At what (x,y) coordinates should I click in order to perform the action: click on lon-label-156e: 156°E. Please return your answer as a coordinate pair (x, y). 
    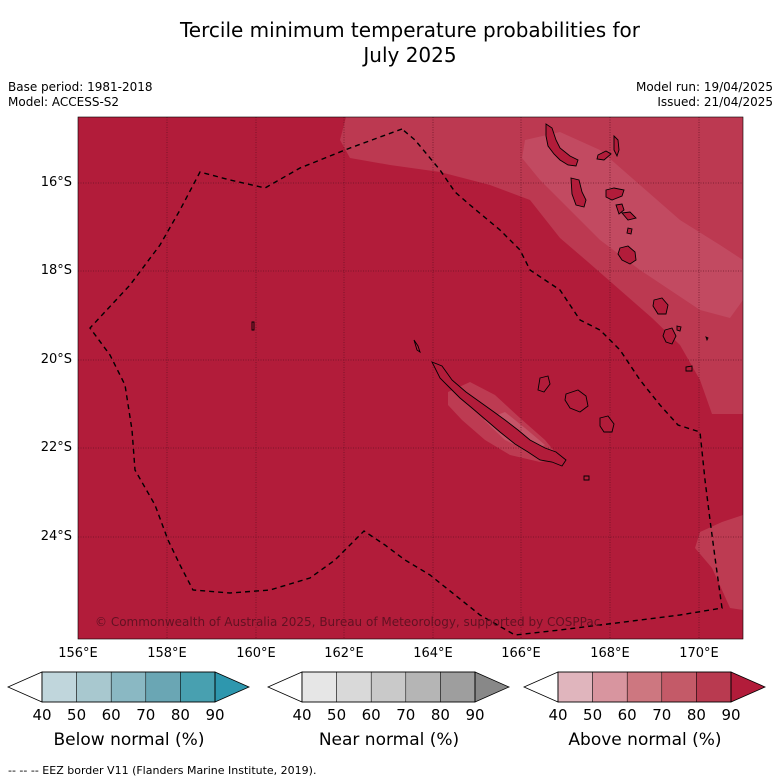
    Looking at the image, I should click on (78, 653).